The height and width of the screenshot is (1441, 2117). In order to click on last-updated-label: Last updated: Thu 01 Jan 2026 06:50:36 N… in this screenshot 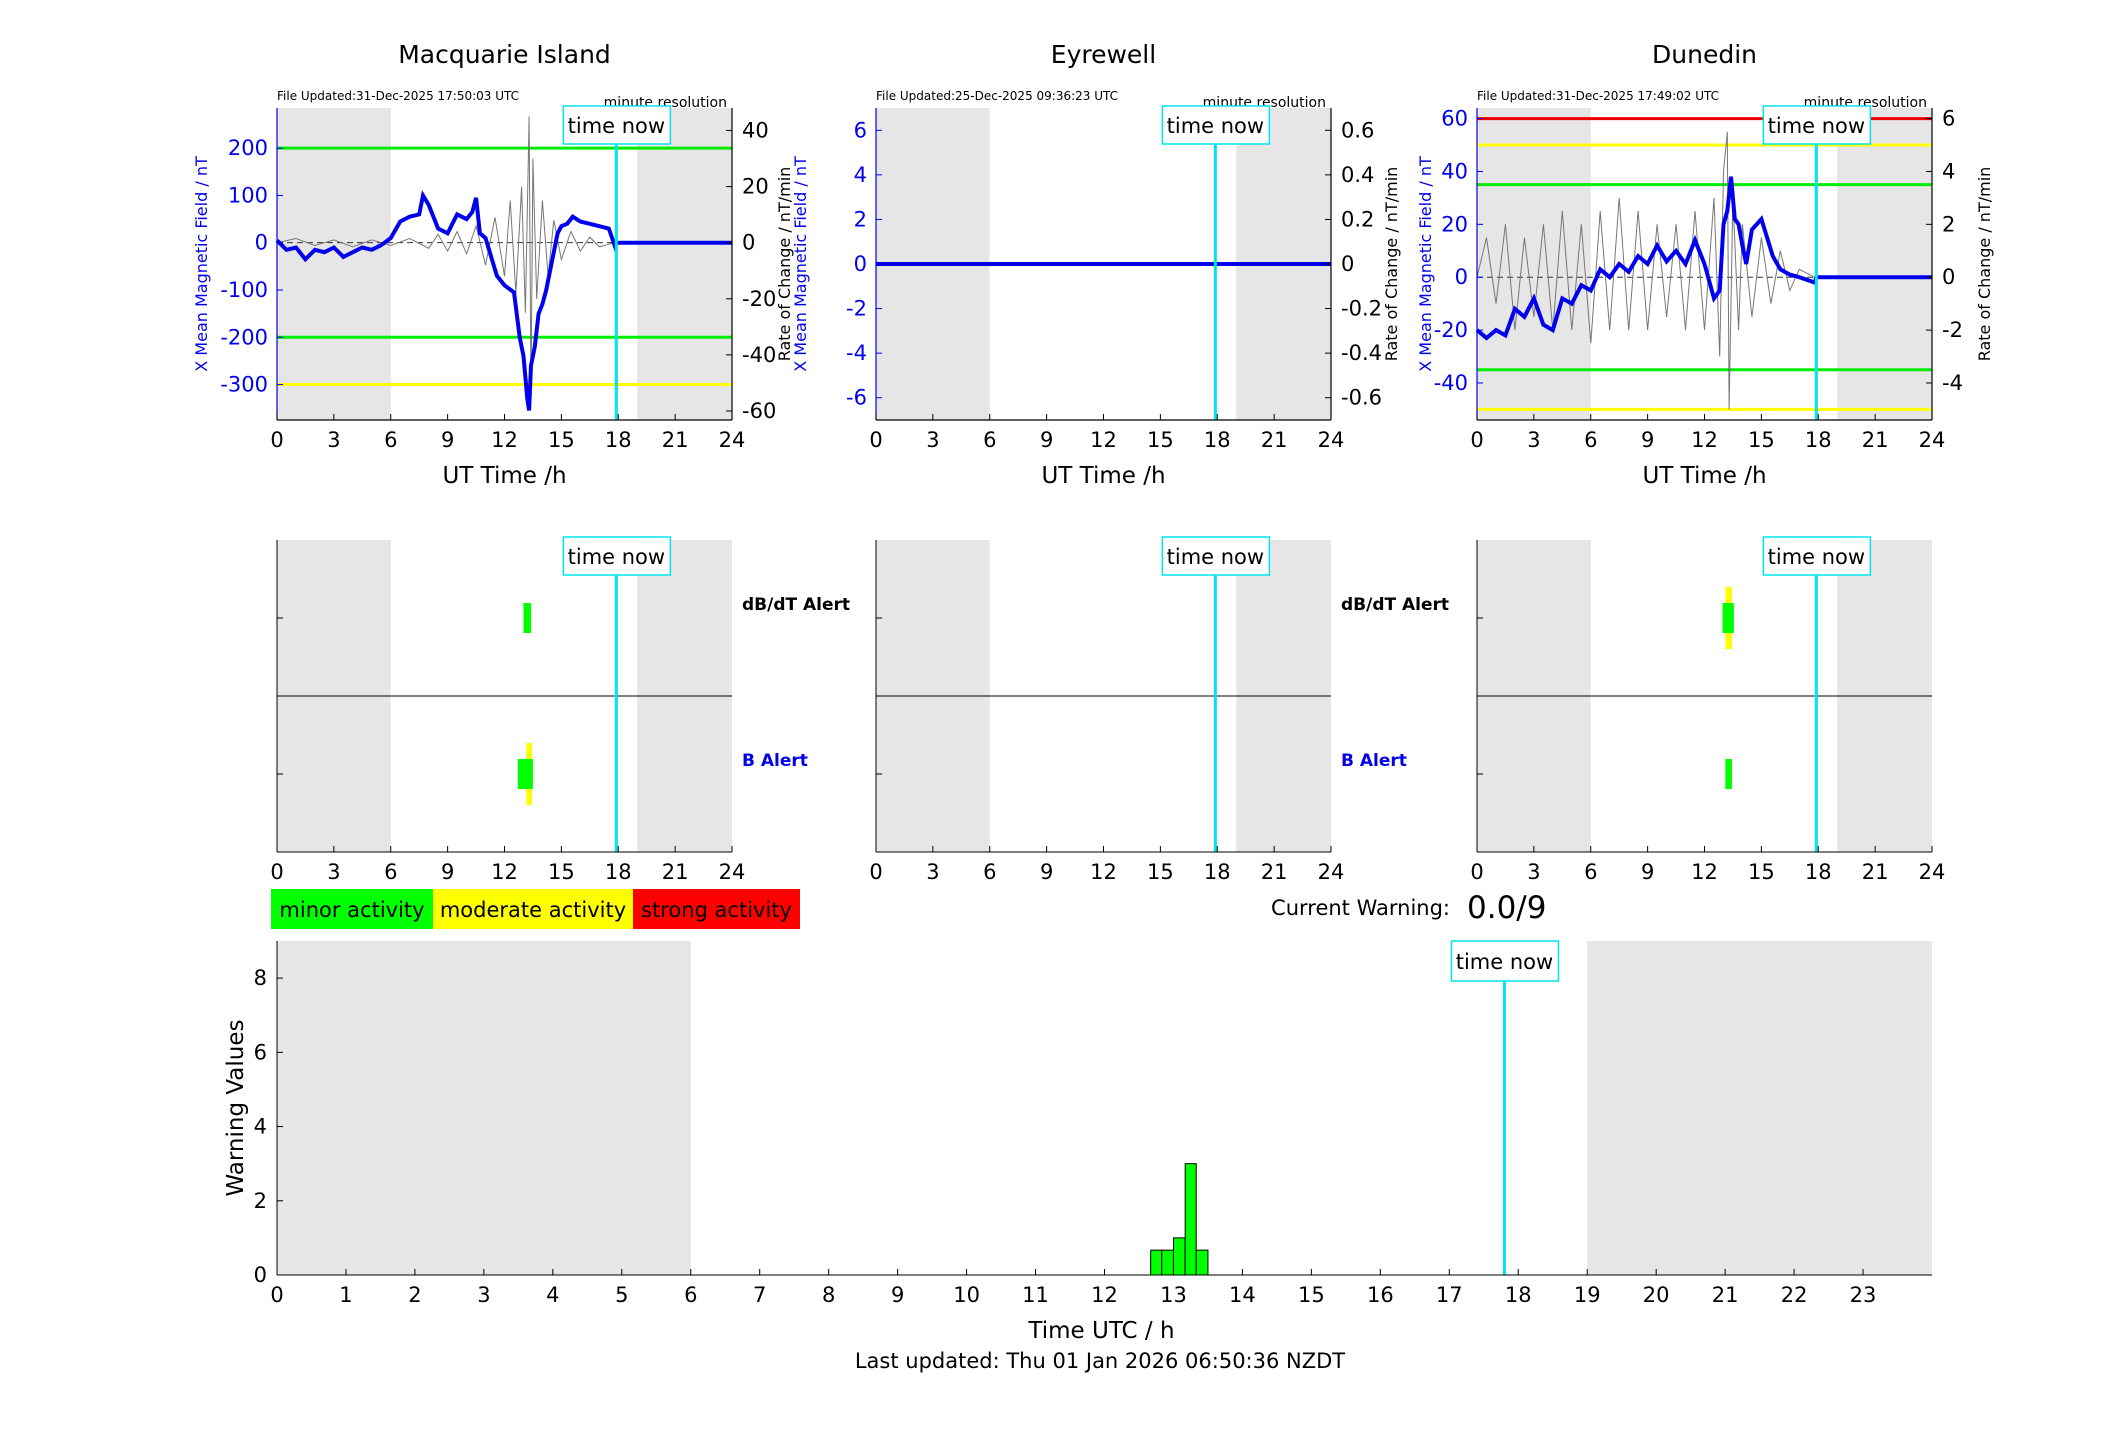, I will do `click(1100, 1361)`.